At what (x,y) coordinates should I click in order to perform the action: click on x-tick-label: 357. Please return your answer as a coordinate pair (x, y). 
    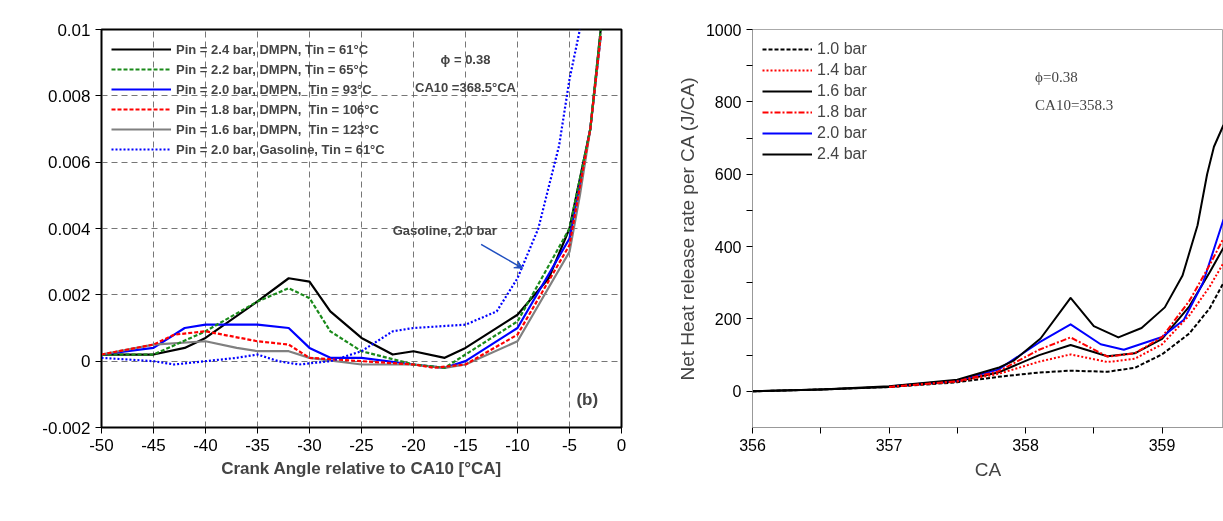
    Looking at the image, I should click on (889, 445).